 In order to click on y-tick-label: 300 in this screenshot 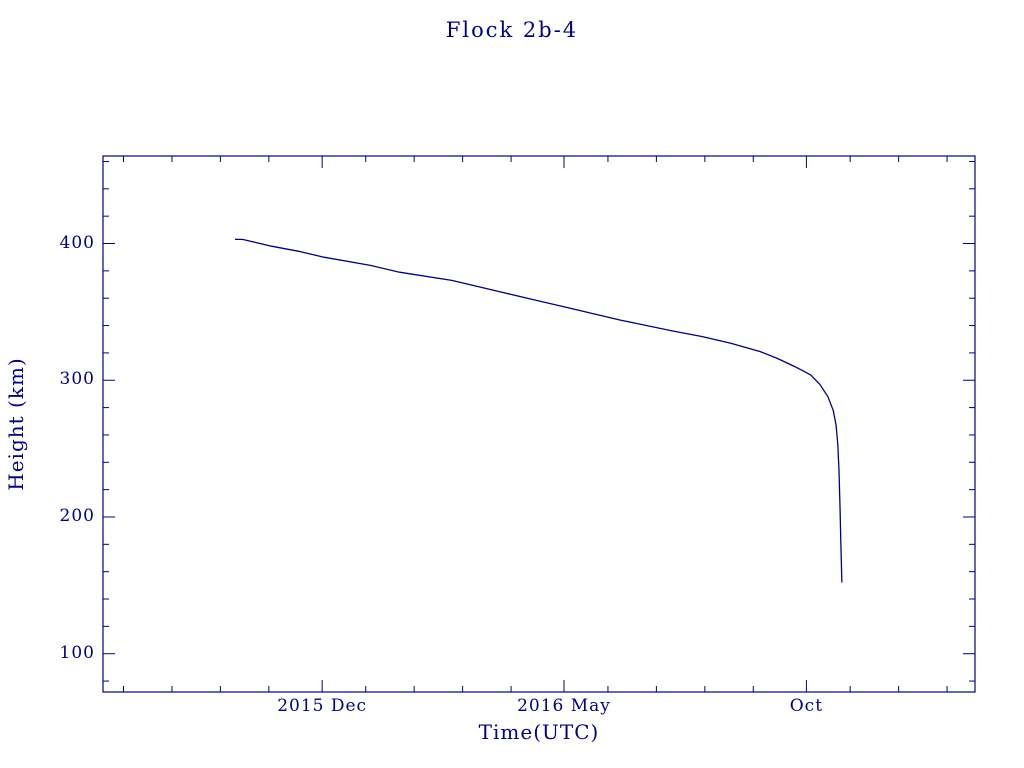, I will do `click(77, 379)`.